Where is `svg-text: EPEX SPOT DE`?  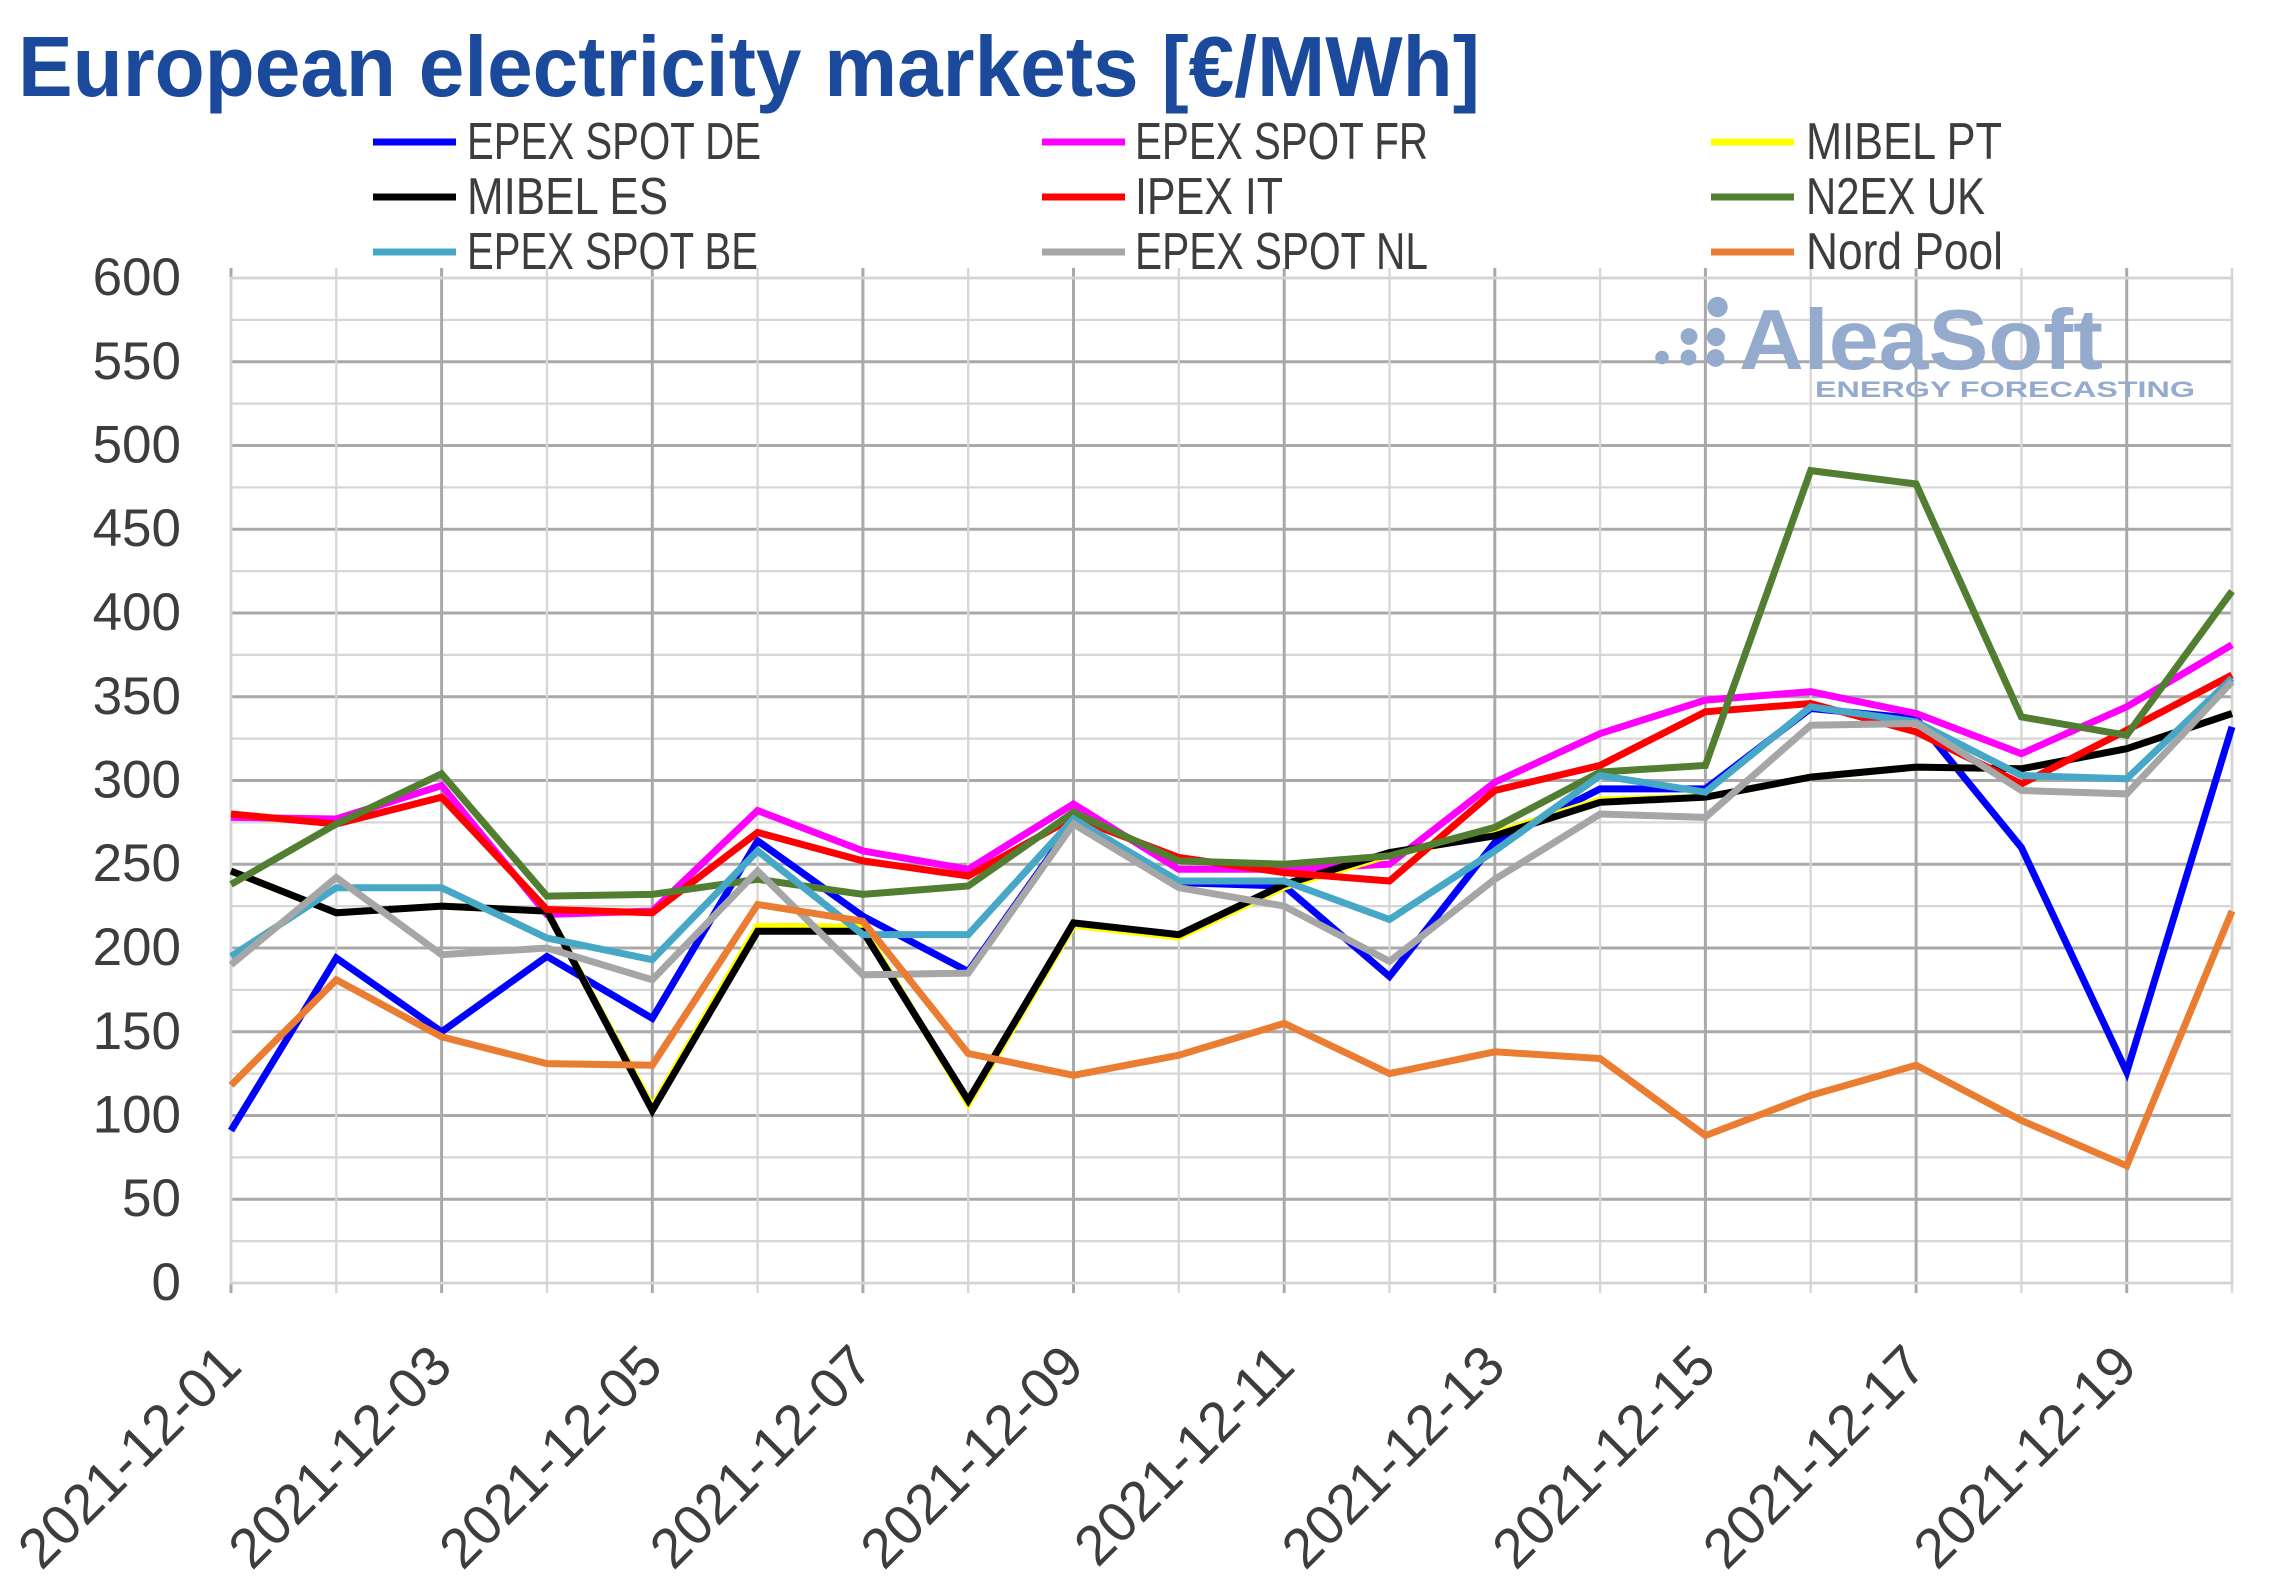
svg-text: EPEX SPOT DE is located at coordinates (614, 142).